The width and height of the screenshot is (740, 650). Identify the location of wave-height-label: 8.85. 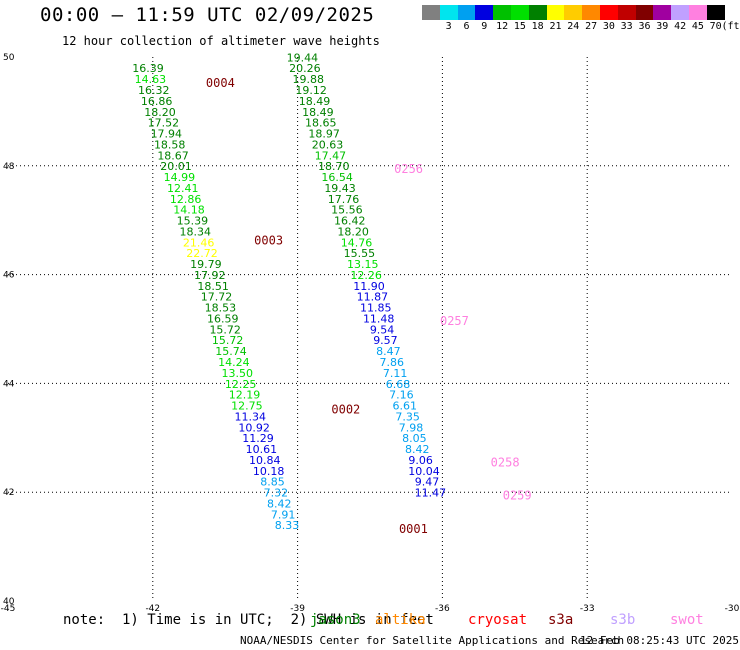
(272, 482).